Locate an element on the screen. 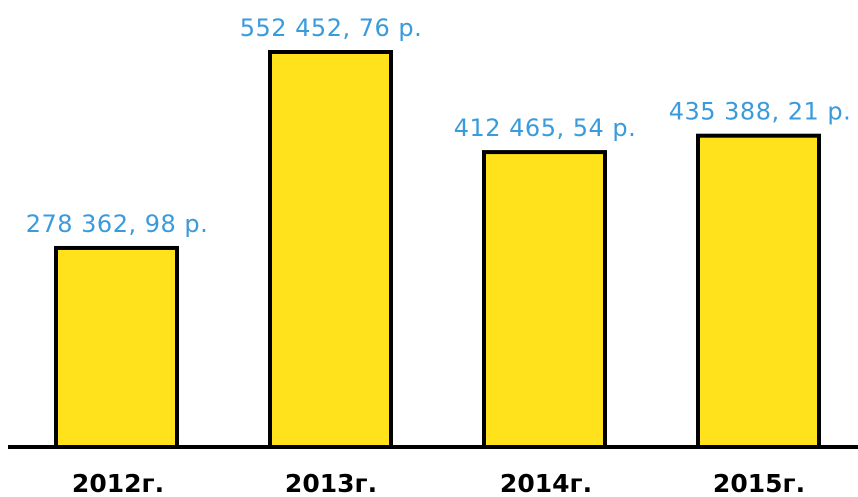 Image resolution: width=858 pixels, height=497 pixels. category-label-2: 2014г. is located at coordinates (546, 483).